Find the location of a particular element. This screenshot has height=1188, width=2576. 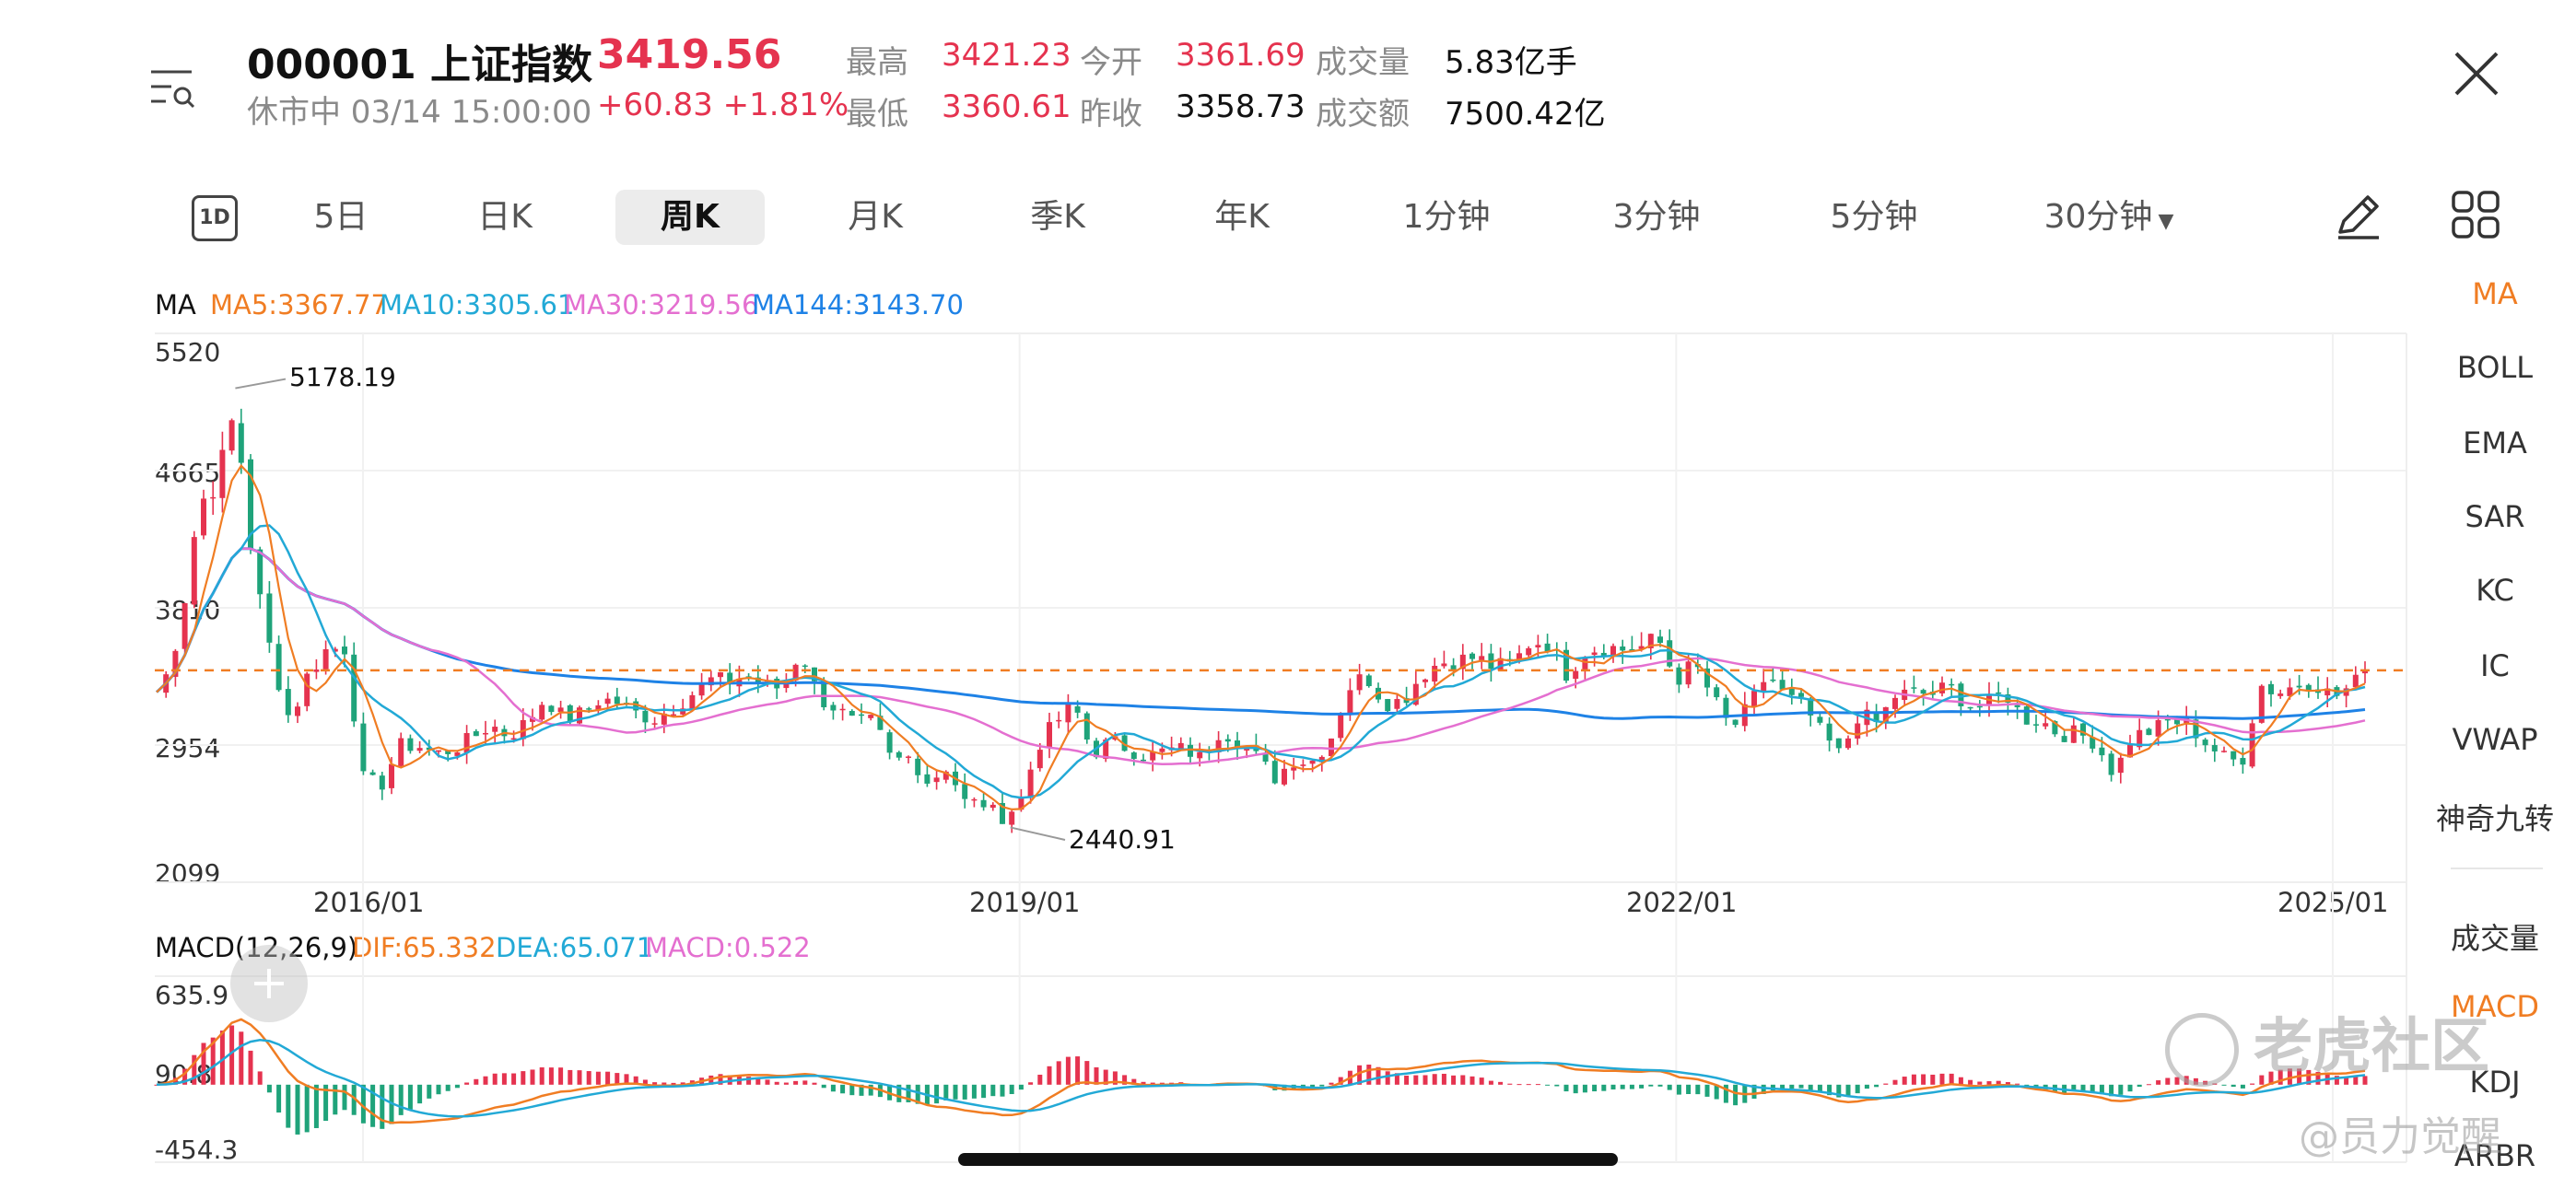

indicator-boll: BOLL is located at coordinates (2495, 367).